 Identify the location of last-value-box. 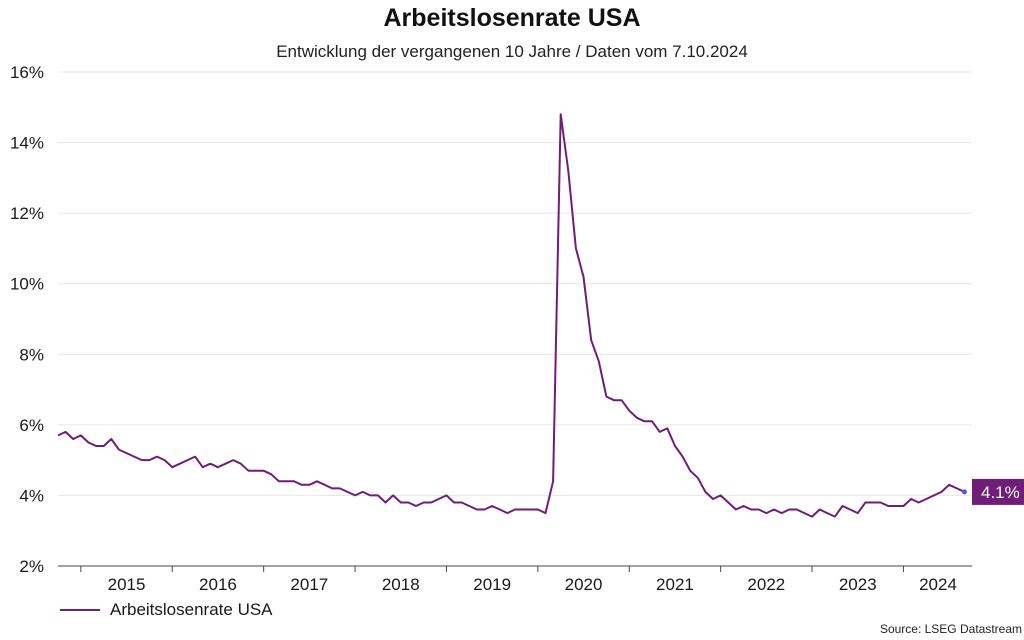
(998, 491).